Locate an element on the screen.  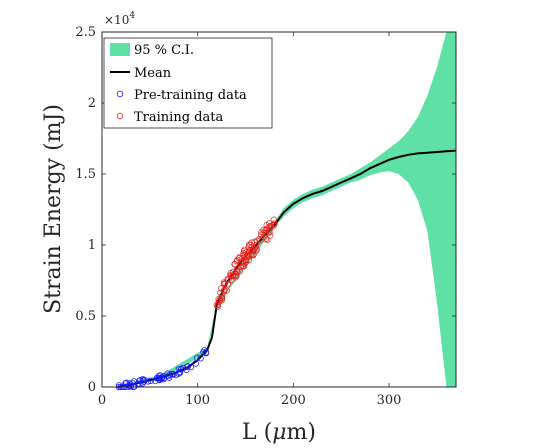
legend-ci-swatch is located at coordinates (120, 49).